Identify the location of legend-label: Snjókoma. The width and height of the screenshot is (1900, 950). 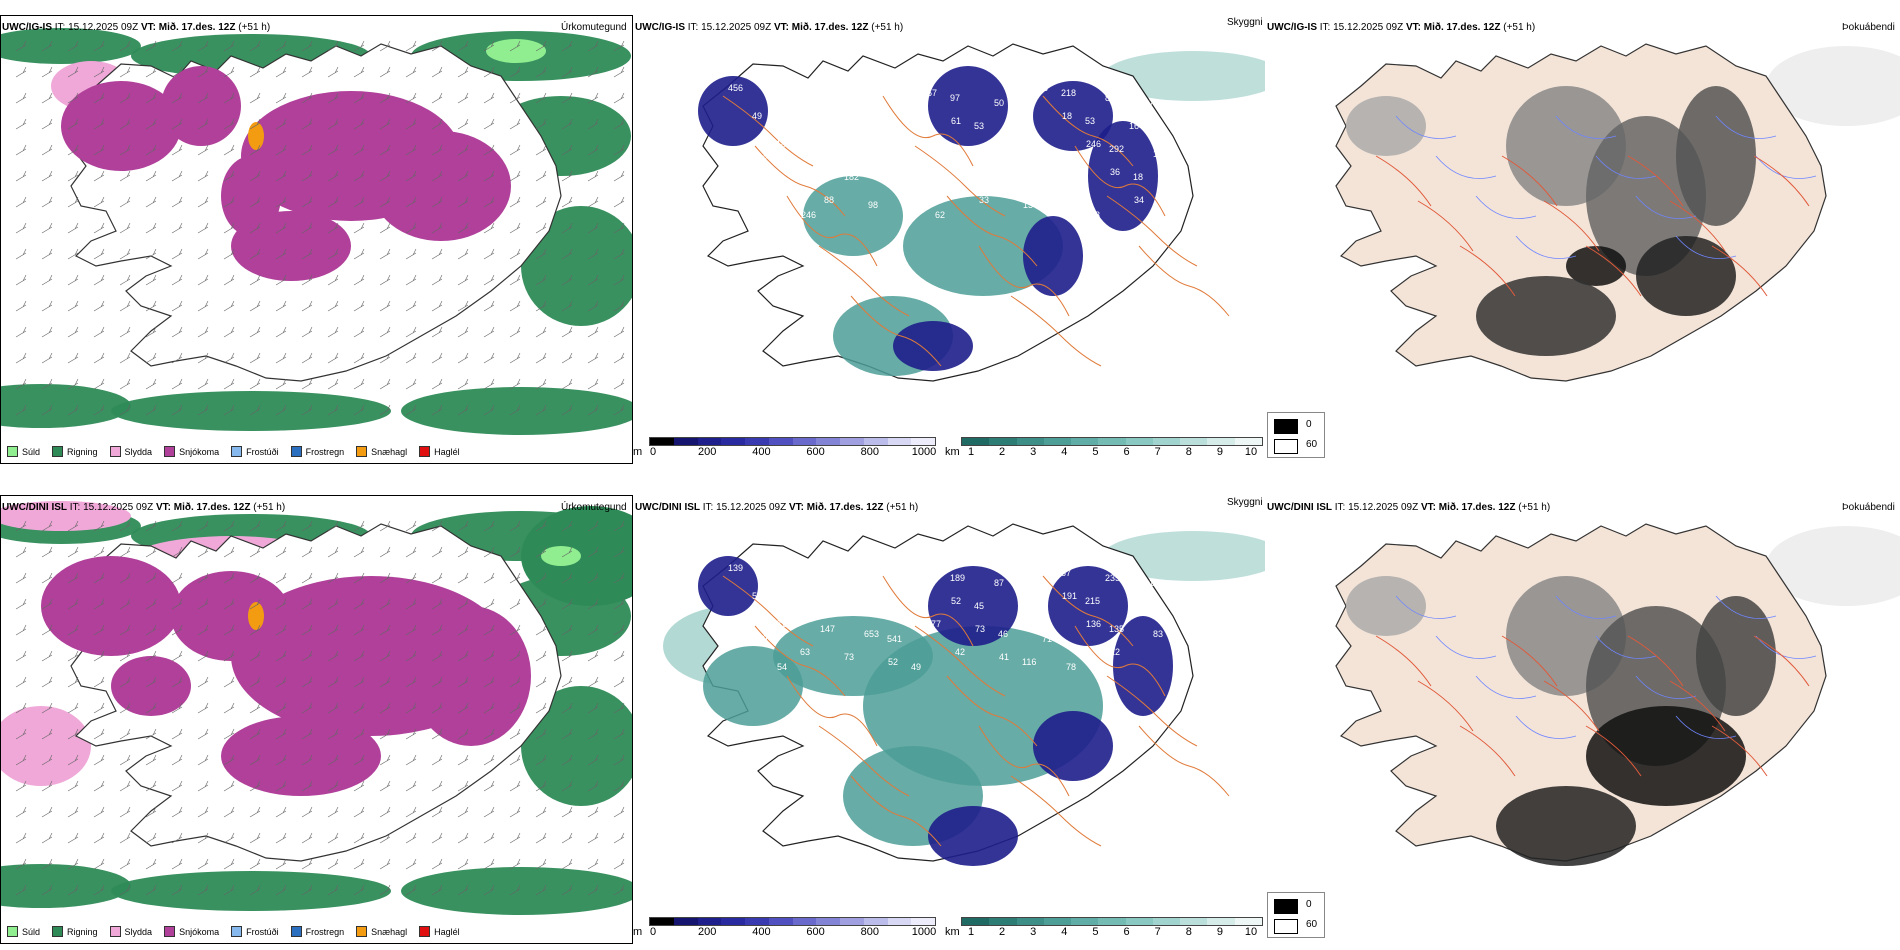
(199, 451).